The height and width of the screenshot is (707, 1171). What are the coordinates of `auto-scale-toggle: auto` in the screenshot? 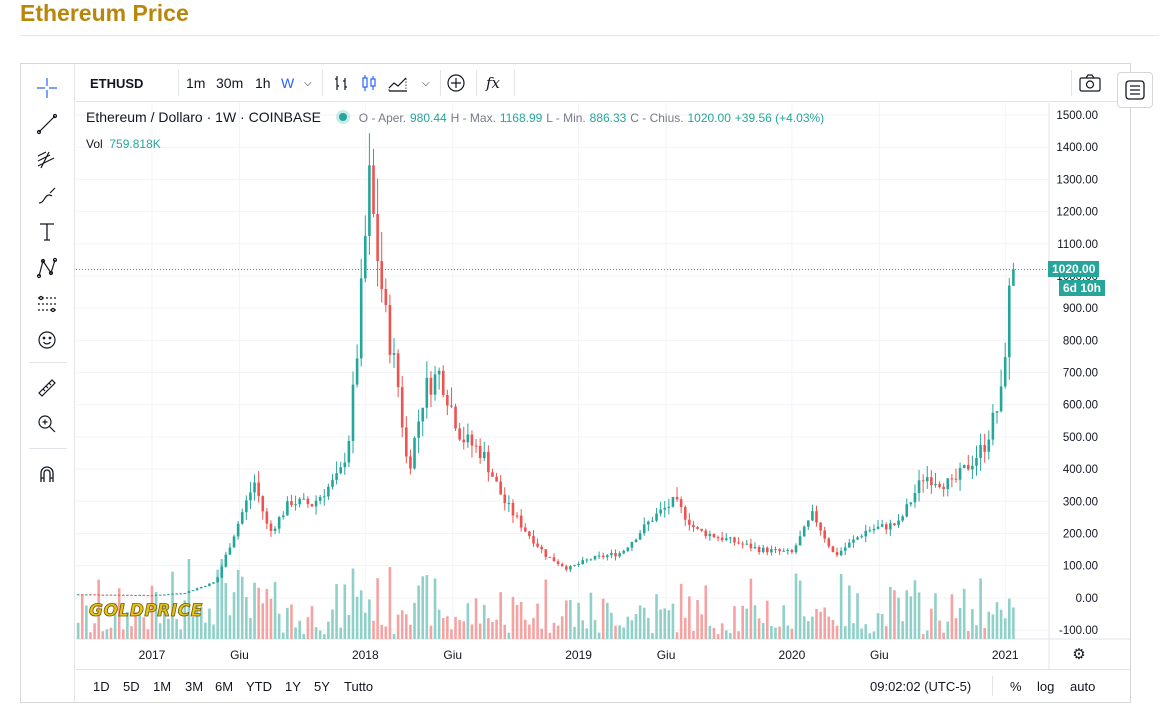 It's located at (1083, 686).